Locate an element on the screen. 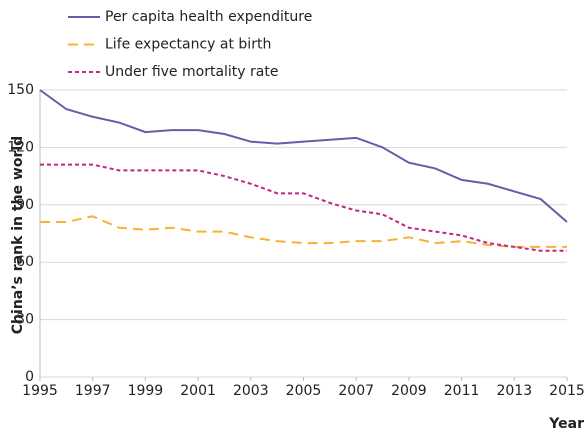 The image size is (584, 432). x-tick-label: 2015 is located at coordinates (566, 391).